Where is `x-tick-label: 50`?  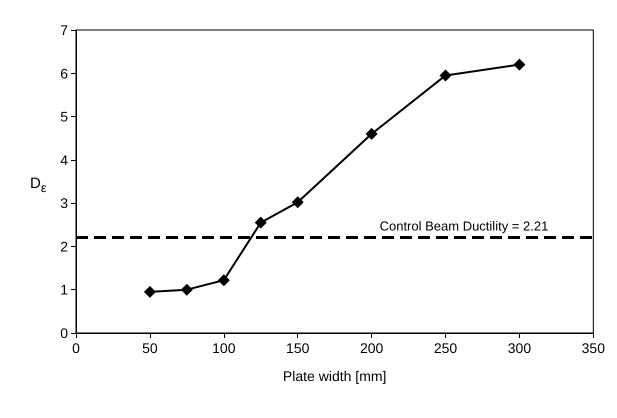
x-tick-label: 50 is located at coordinates (150, 348).